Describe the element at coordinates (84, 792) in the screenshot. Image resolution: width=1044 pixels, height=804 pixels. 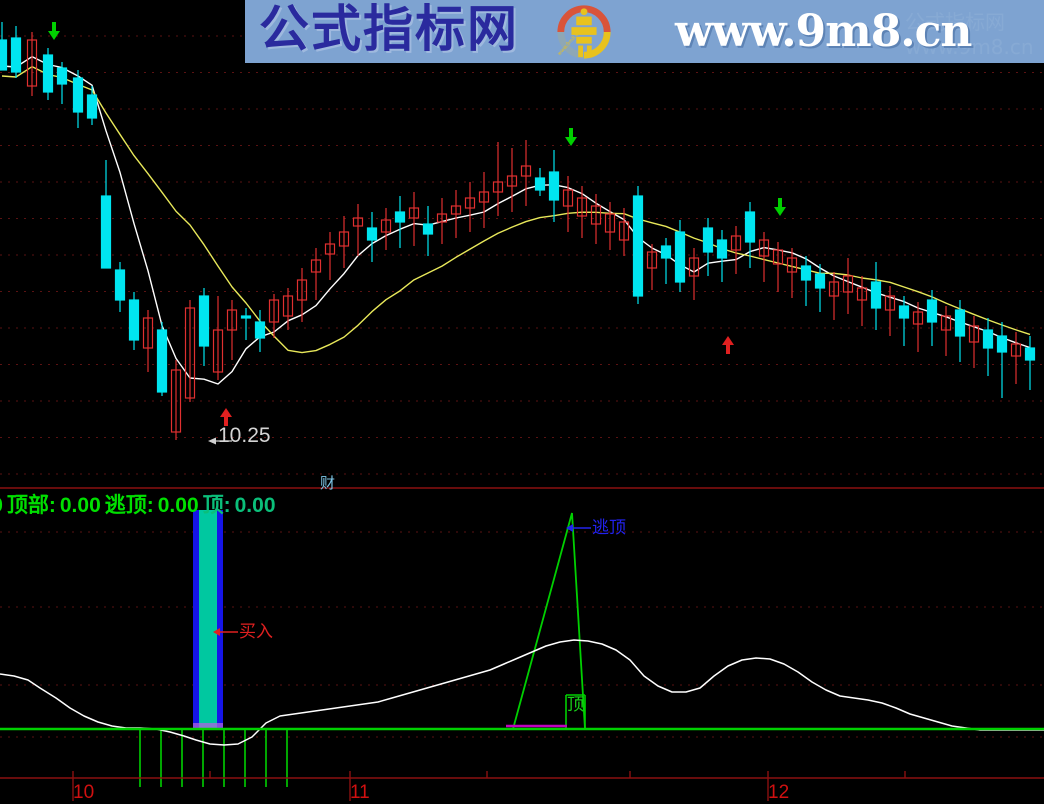
I see `x-axis-label-0: 10` at that location.